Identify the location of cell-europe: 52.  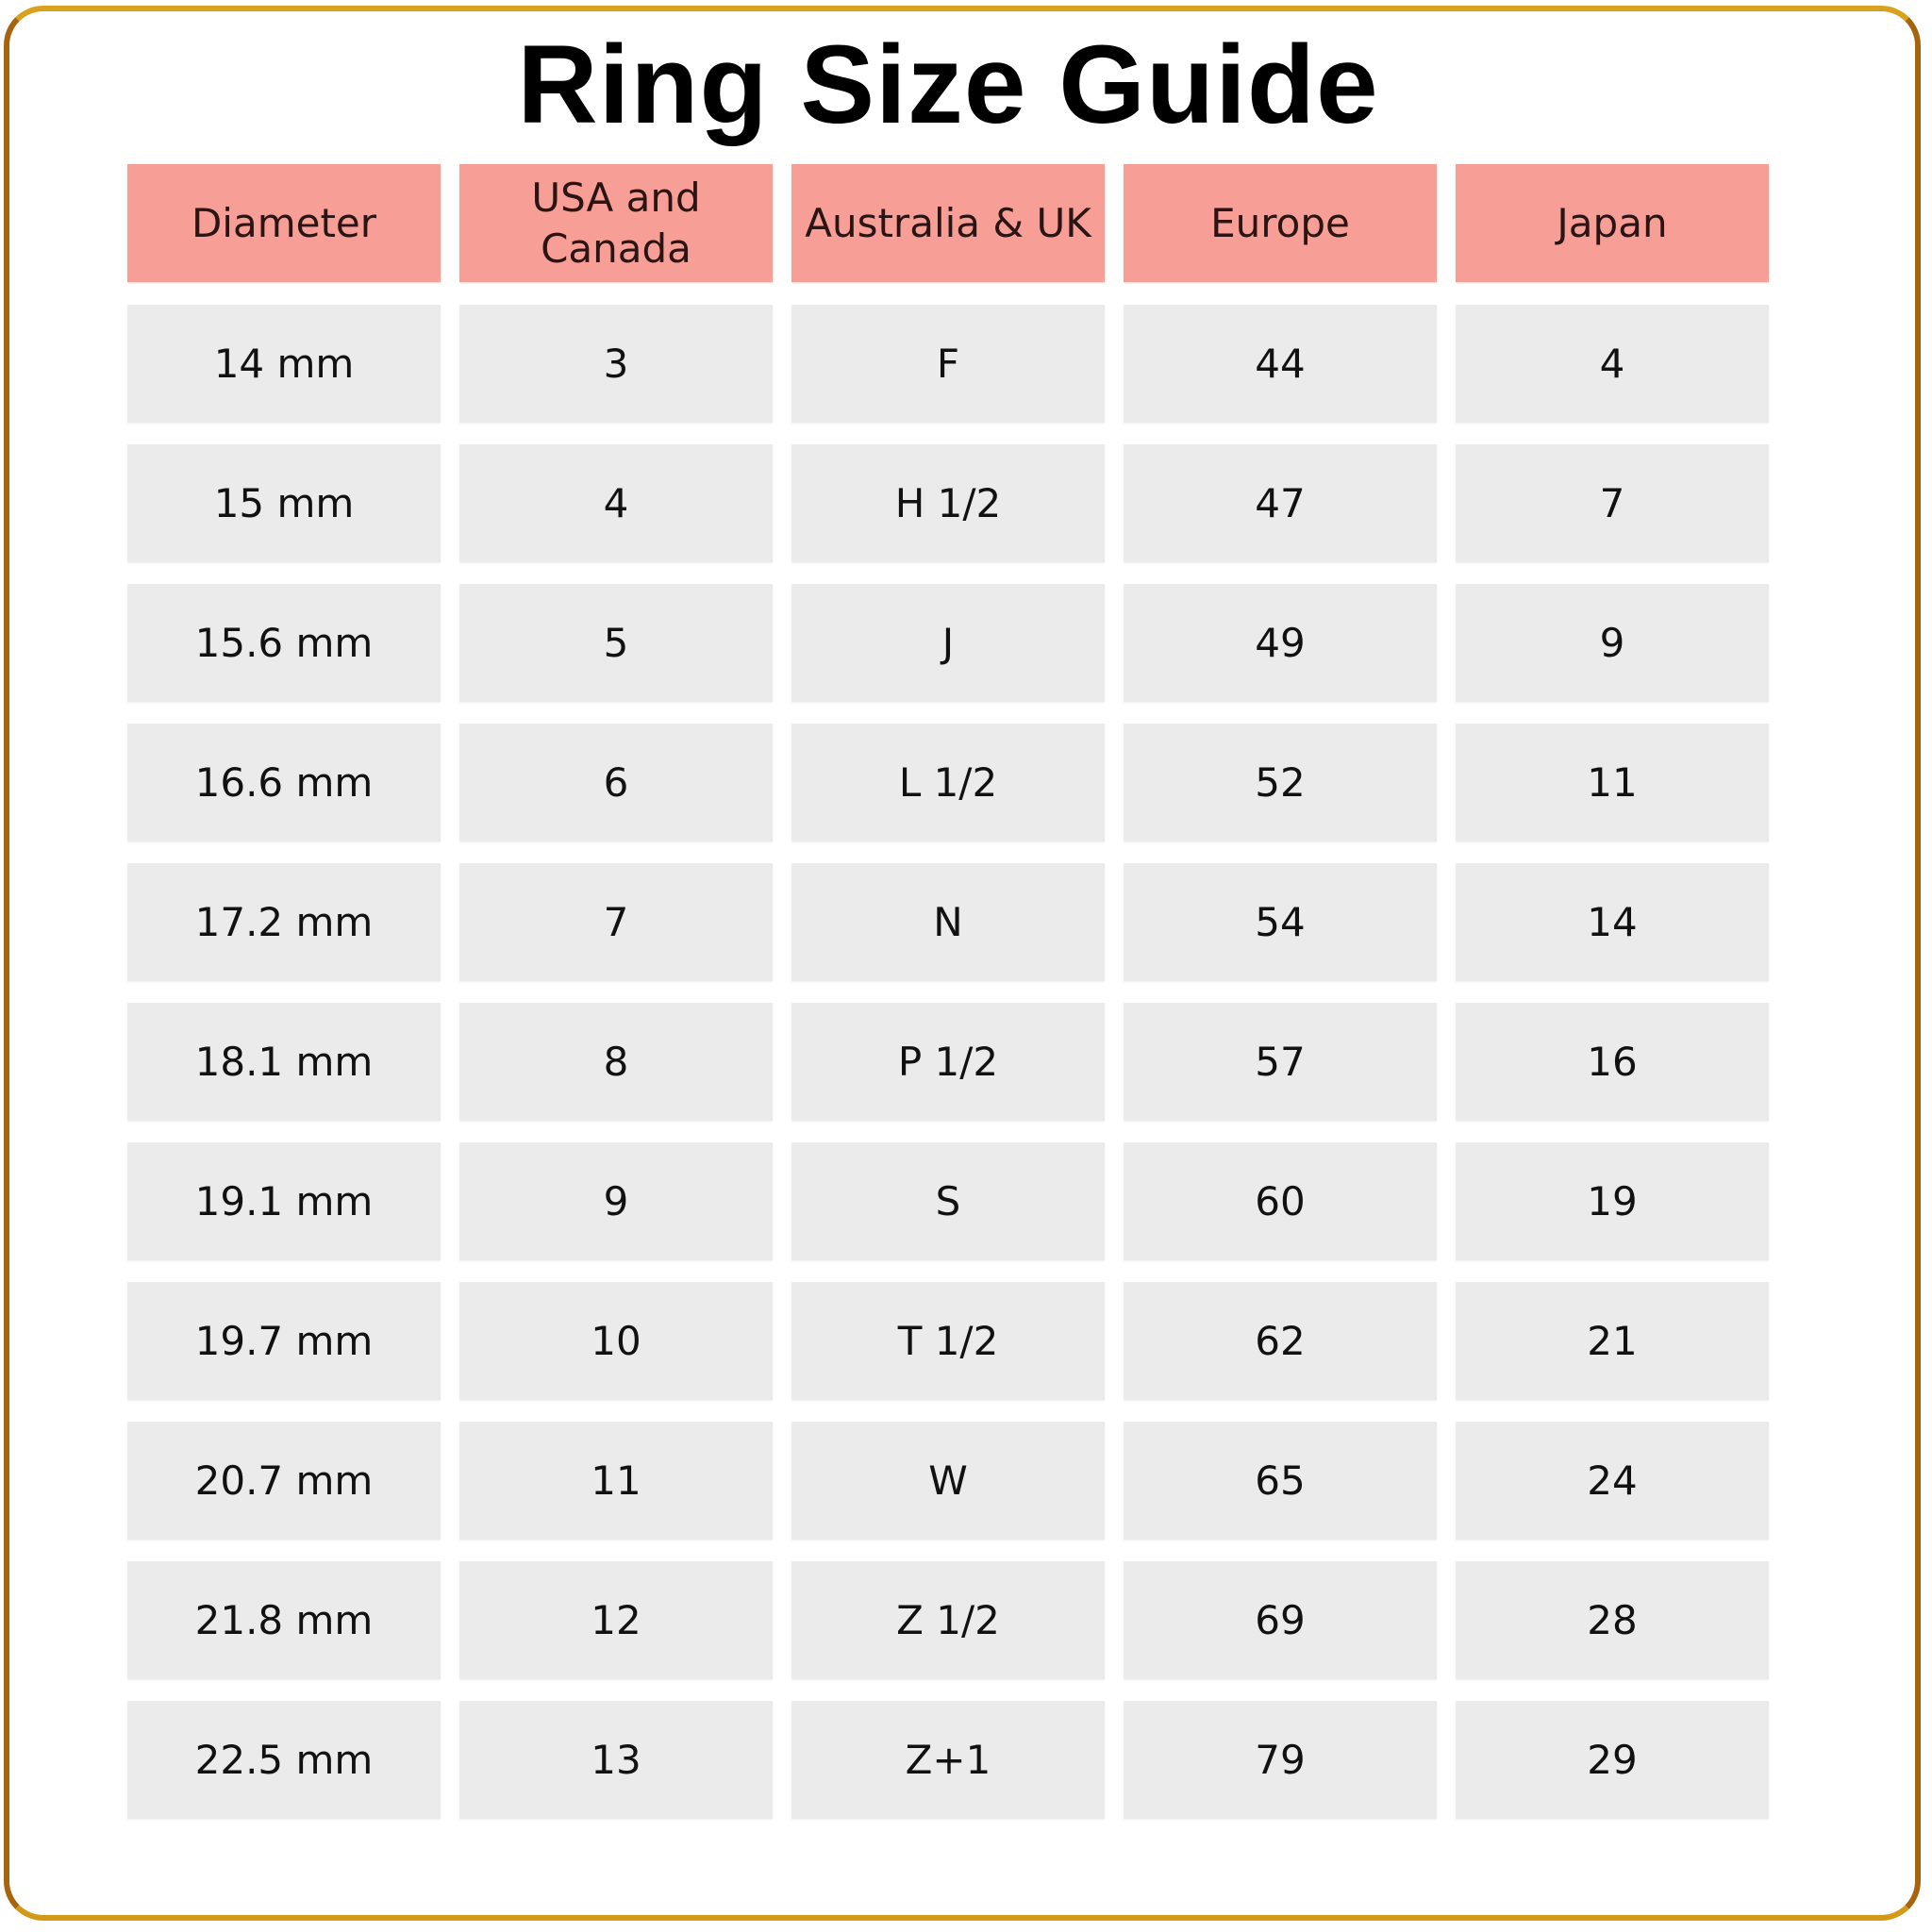
(1280, 783).